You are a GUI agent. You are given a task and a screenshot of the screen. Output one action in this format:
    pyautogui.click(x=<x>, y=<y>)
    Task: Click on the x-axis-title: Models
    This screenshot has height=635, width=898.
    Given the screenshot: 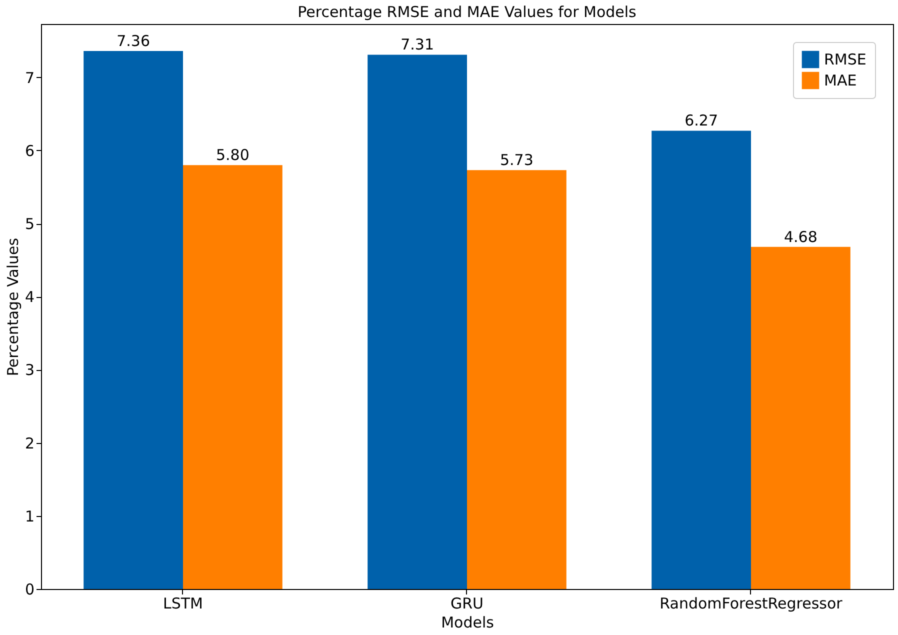 What is the action you would take?
    pyautogui.click(x=467, y=623)
    